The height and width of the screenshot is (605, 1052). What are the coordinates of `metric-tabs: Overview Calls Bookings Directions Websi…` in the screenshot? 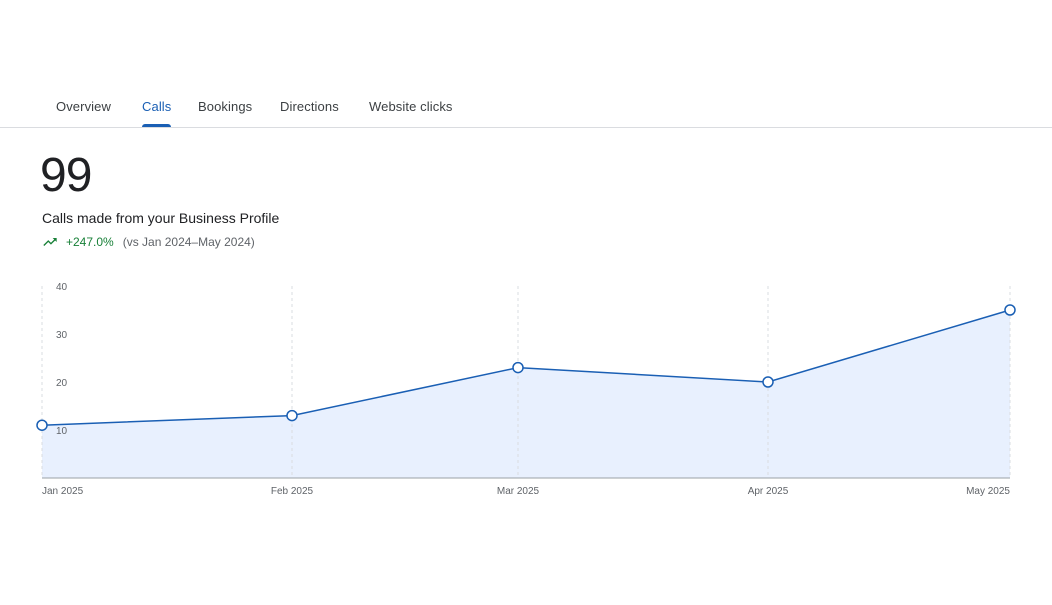 It's located at (526, 106).